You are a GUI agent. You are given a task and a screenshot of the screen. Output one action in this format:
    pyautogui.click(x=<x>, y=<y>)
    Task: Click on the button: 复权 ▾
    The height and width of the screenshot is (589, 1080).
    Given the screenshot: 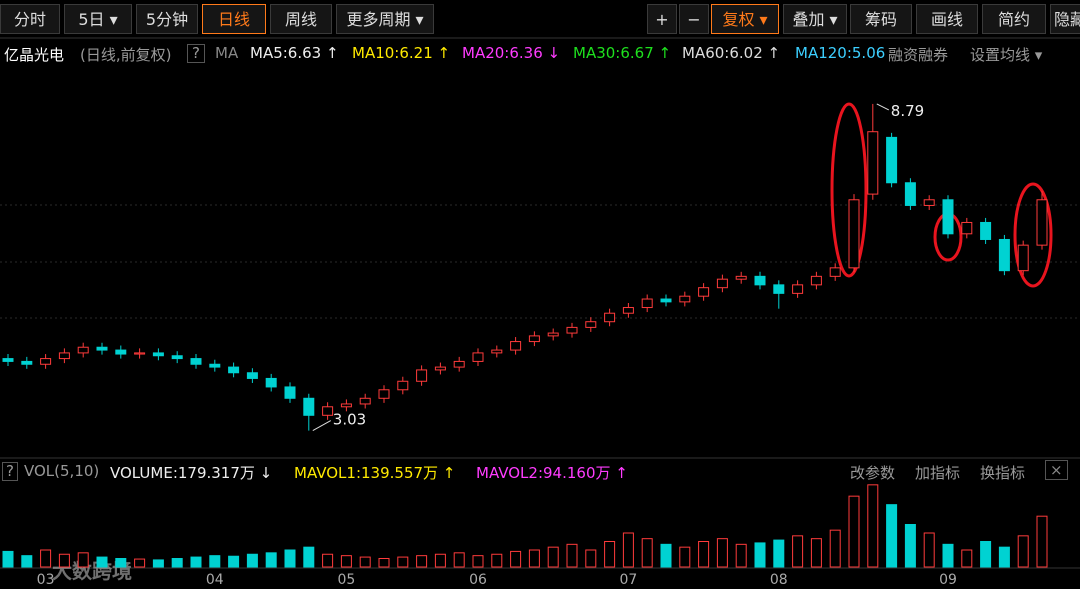 What is the action you would take?
    pyautogui.click(x=745, y=19)
    